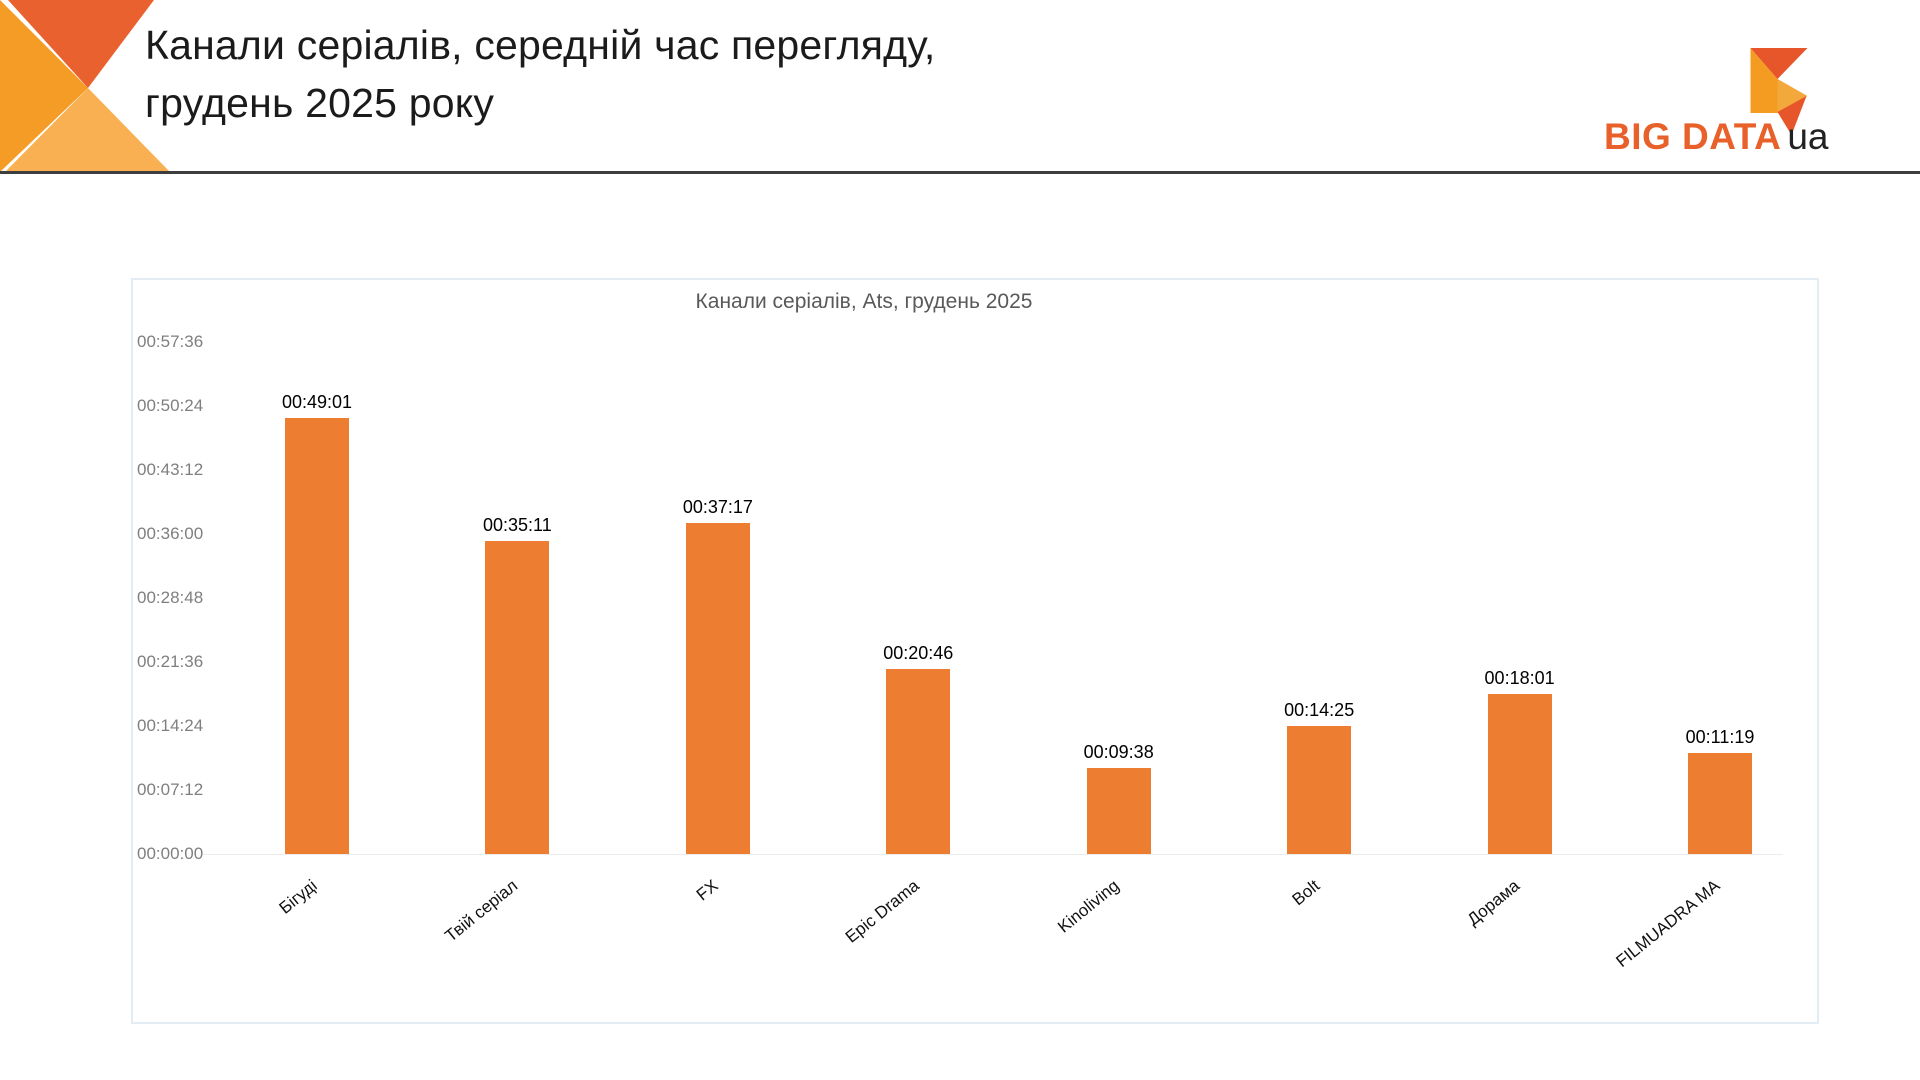 The image size is (1920, 1080). I want to click on bar-value-label: 00:35:11, so click(517, 525).